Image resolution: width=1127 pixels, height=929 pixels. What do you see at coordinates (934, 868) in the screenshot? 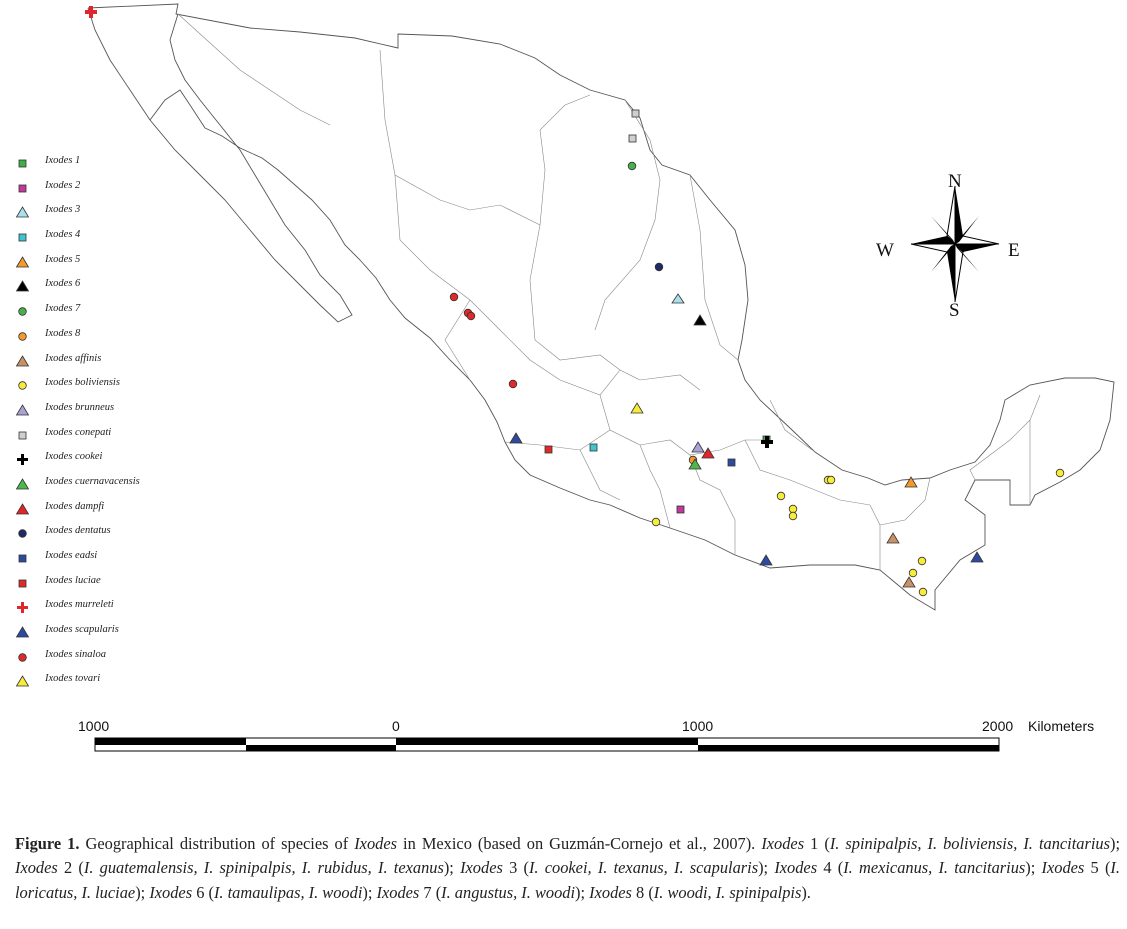
I see `caption-group-species: I. mexicanus, I. tancitarius` at bounding box center [934, 868].